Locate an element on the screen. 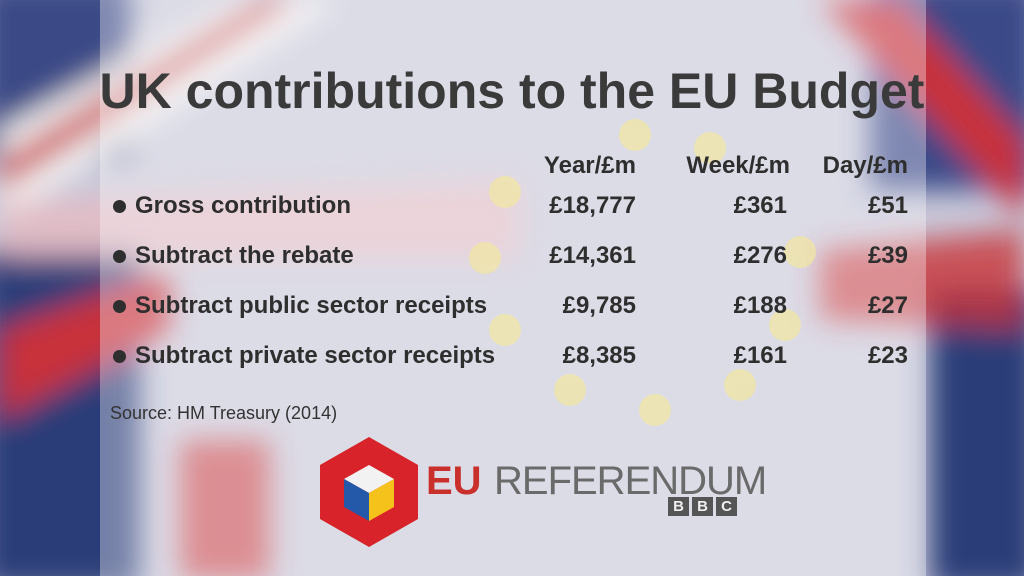 Image resolution: width=1024 pixels, height=576 pixels. row-label: Gross contribution is located at coordinates (243, 205).